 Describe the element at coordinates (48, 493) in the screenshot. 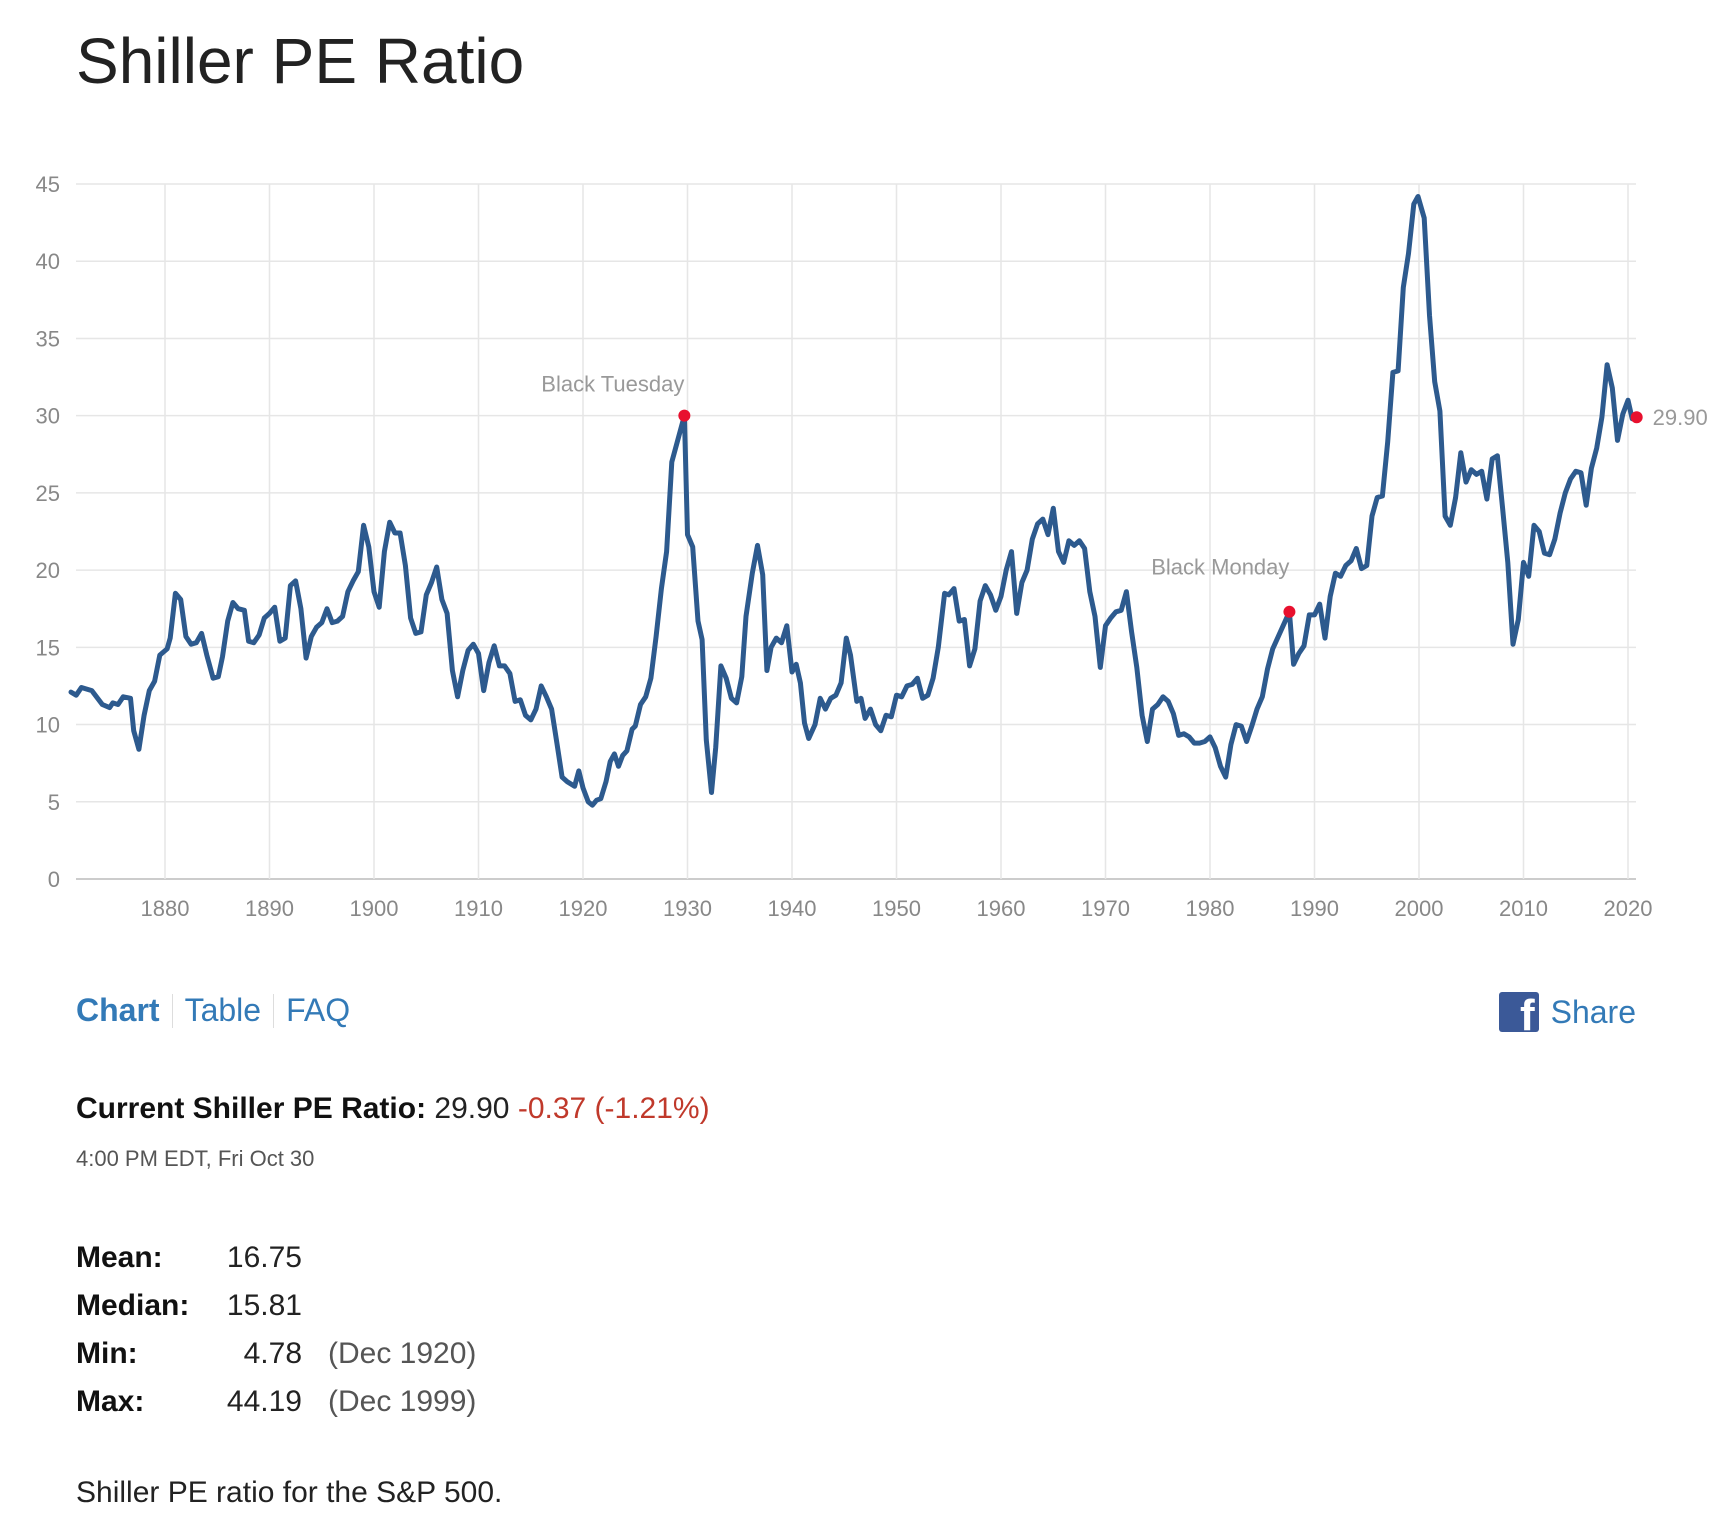

I see `y-tick-label: 25` at that location.